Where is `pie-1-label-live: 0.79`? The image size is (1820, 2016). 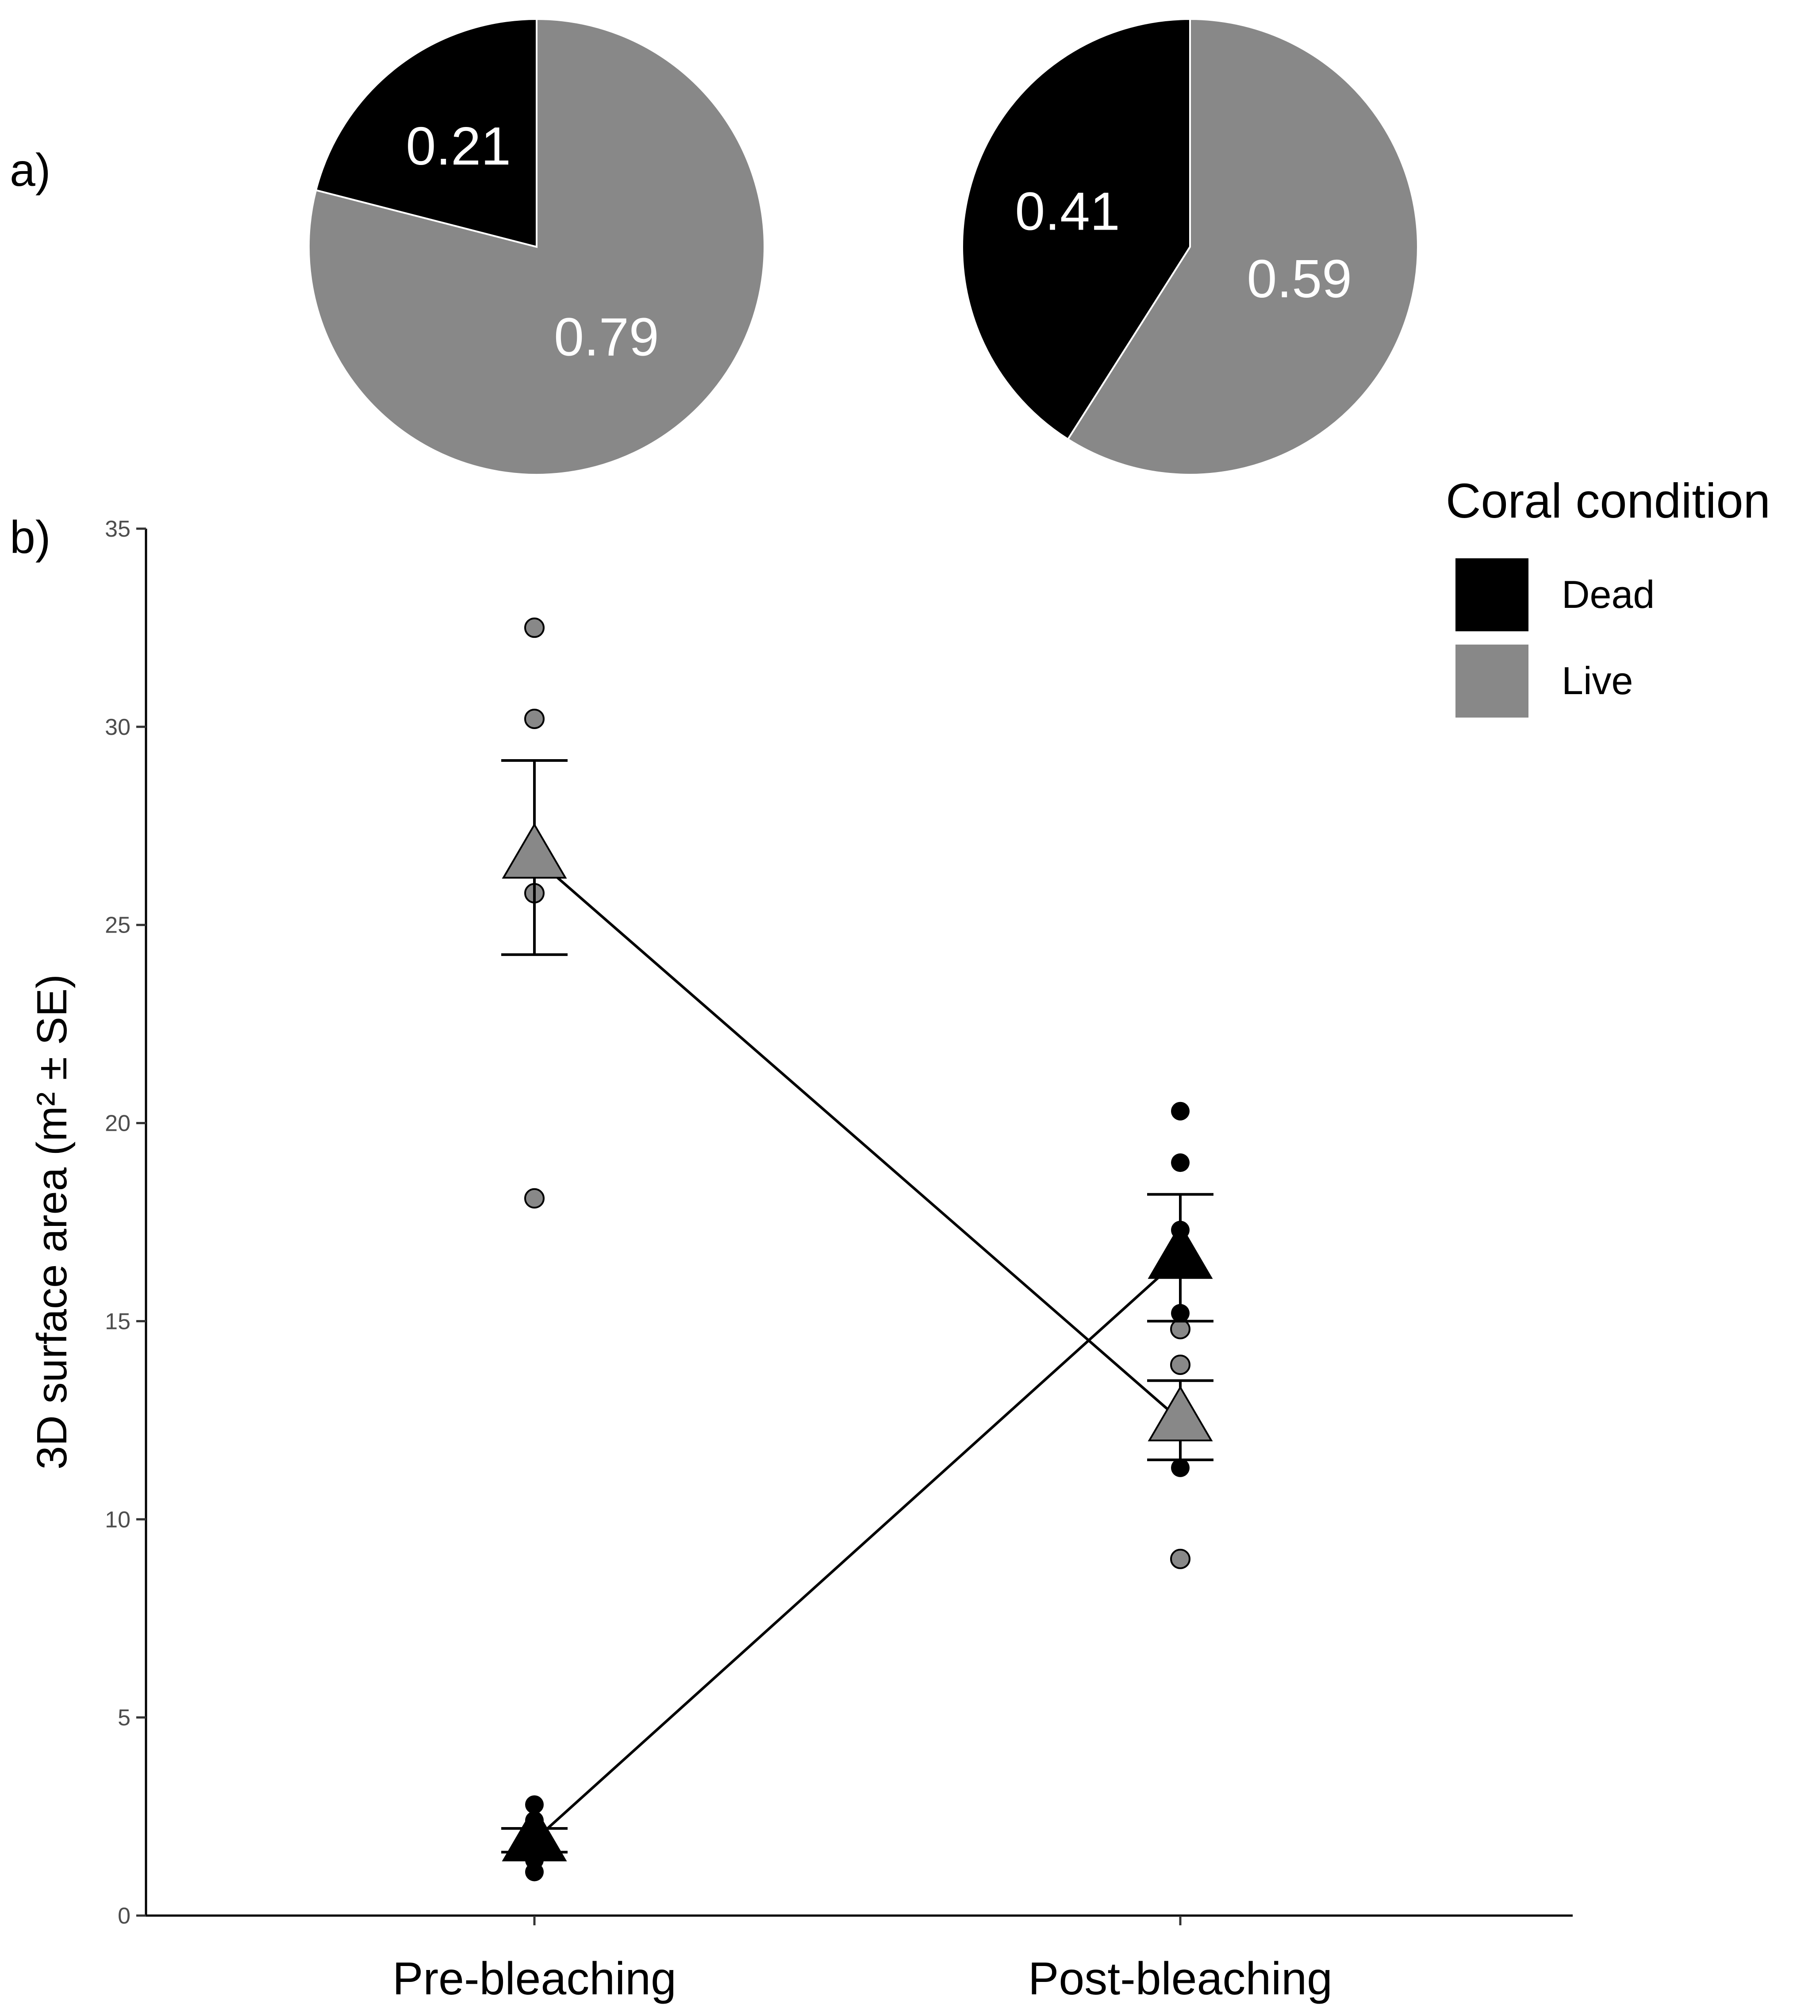
pie-1-label-live: 0.79 is located at coordinates (606, 337).